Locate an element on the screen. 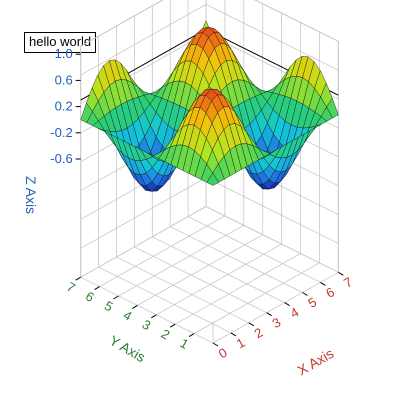 The width and height of the screenshot is (400, 401). z-tick-label: 0.2 is located at coordinates (64, 106).